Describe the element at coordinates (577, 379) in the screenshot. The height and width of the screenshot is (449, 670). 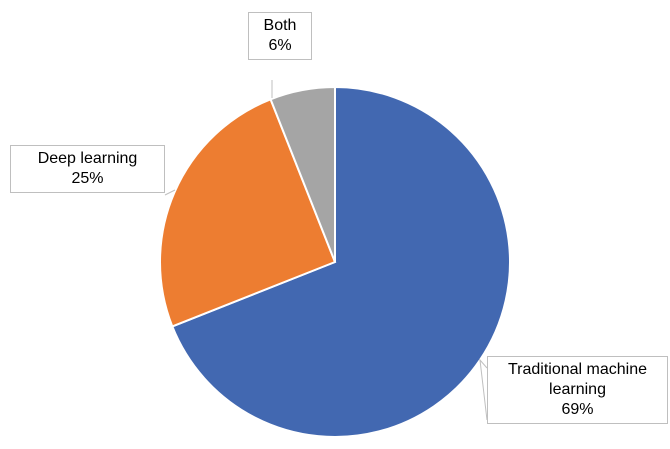
I see `category-label: Traditional machine learning` at that location.